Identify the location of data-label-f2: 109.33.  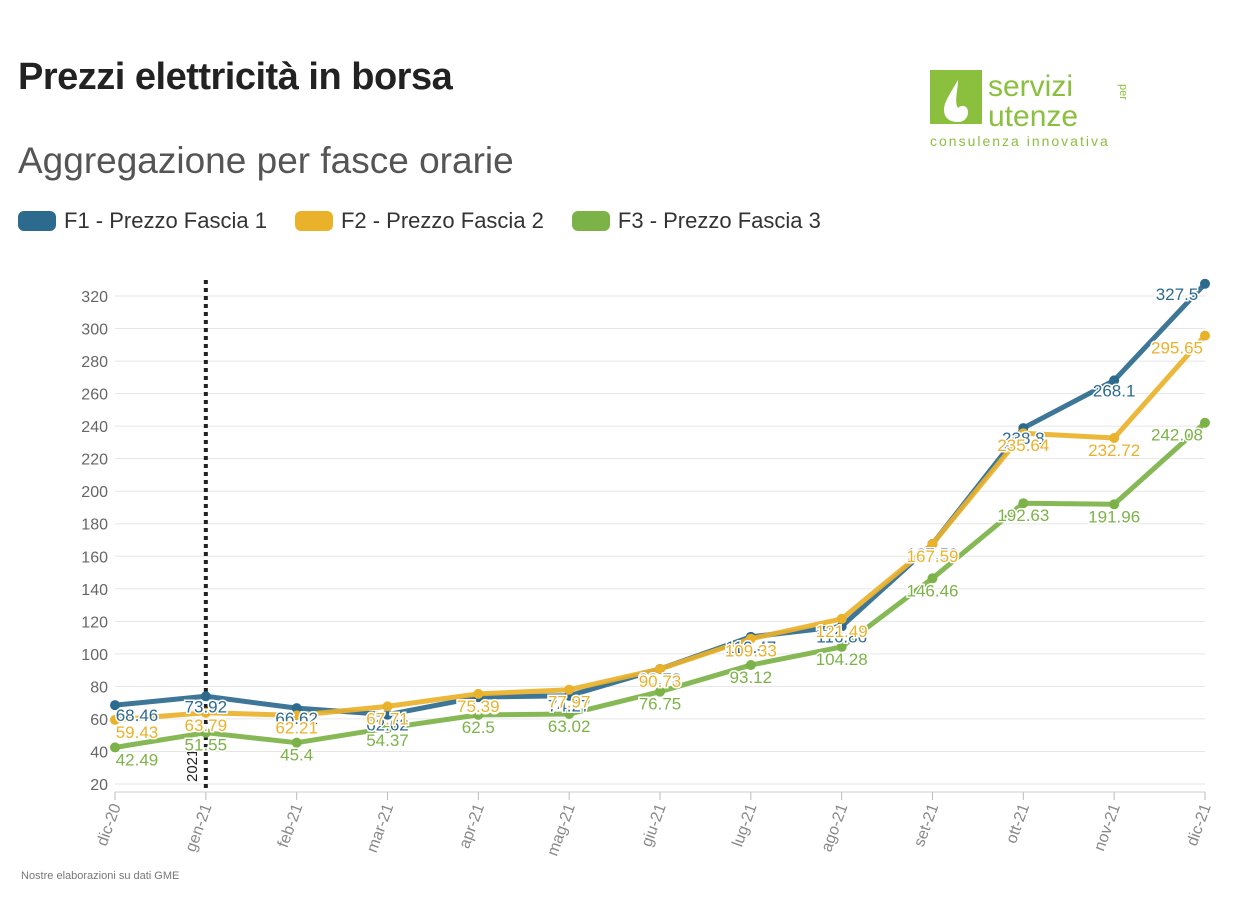
(751, 651).